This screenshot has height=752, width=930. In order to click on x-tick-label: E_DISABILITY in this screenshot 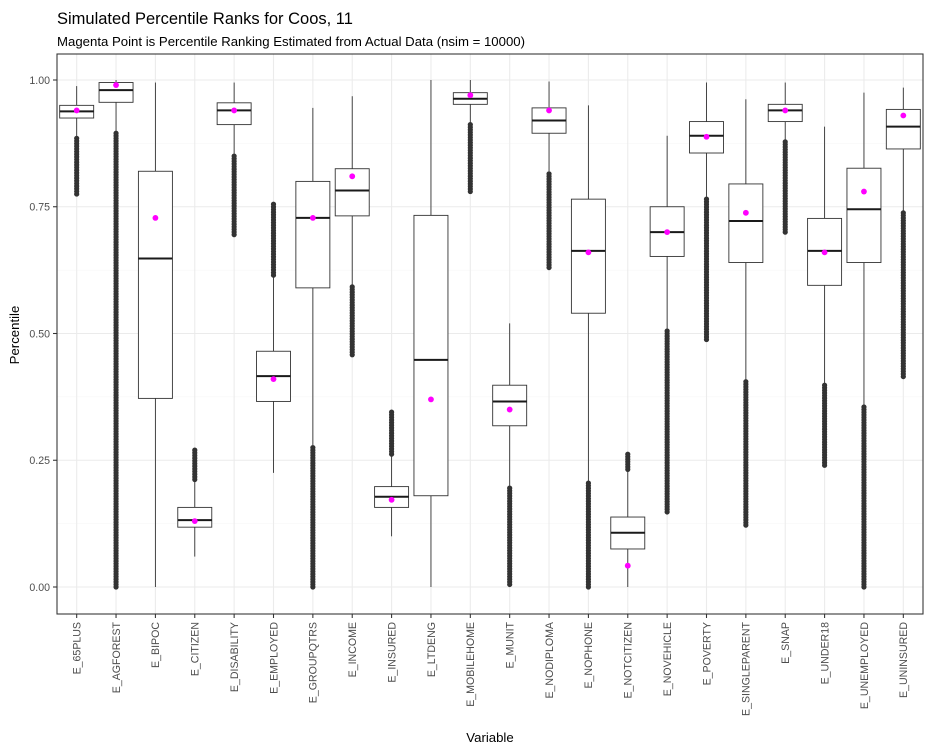, I will do `click(235, 657)`.